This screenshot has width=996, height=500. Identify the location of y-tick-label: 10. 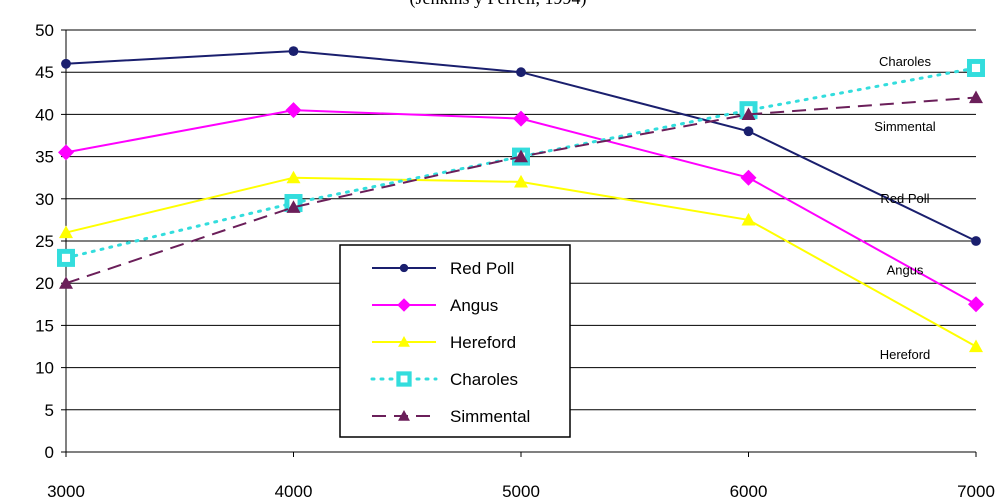
(44, 368).